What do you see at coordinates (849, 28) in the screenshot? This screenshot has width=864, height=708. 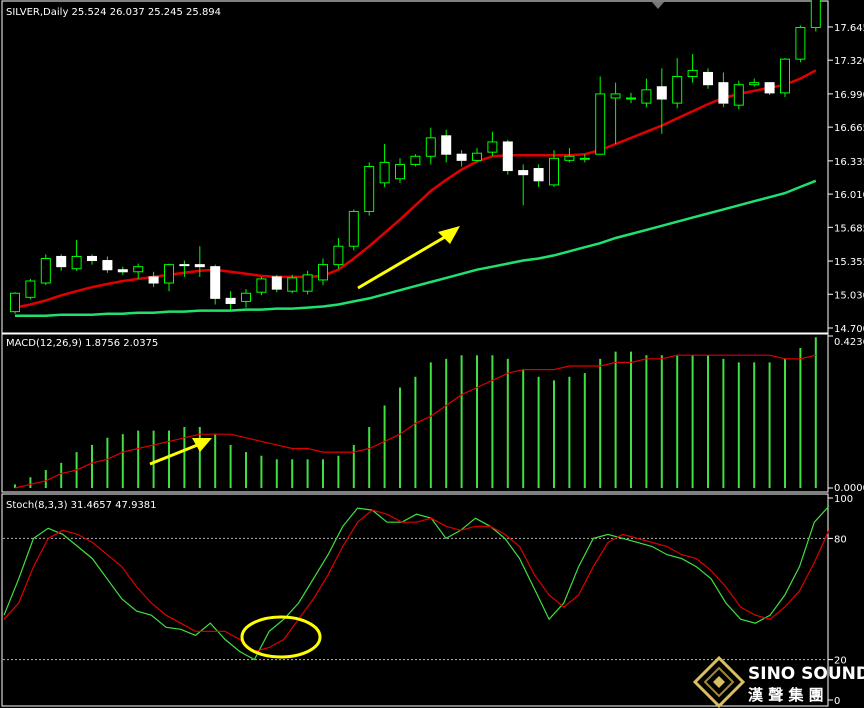 I see `price-tick-label: 17.645` at bounding box center [849, 28].